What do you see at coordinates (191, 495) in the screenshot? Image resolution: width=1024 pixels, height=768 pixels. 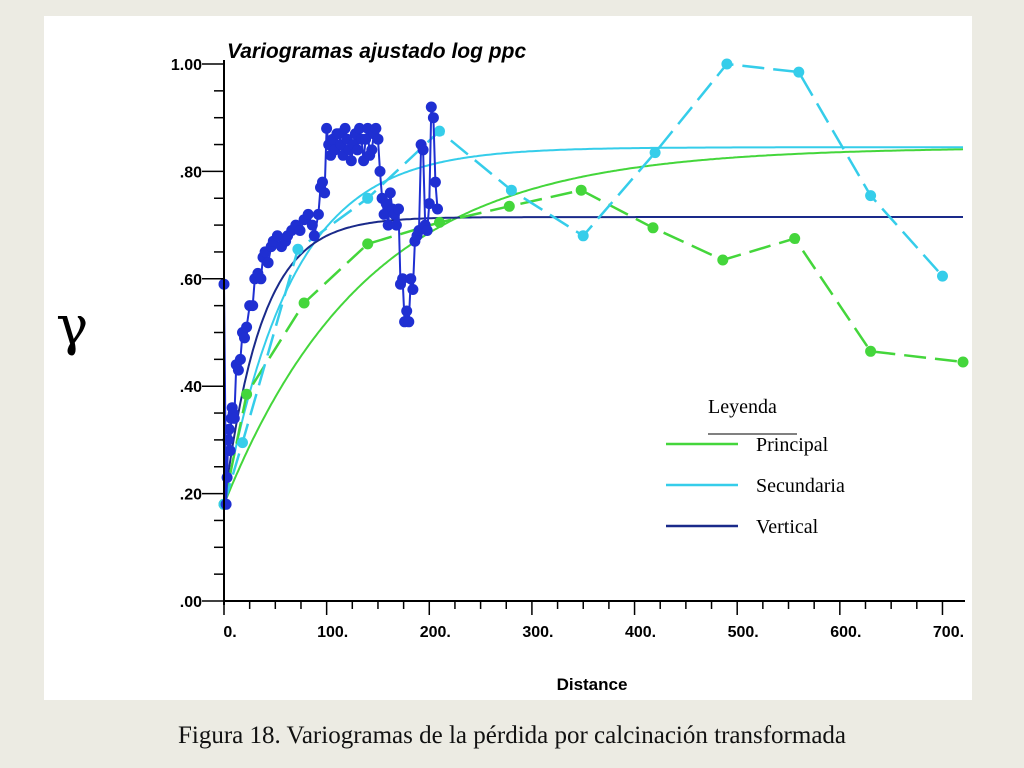 I see `y-tick-label: .20` at bounding box center [191, 495].